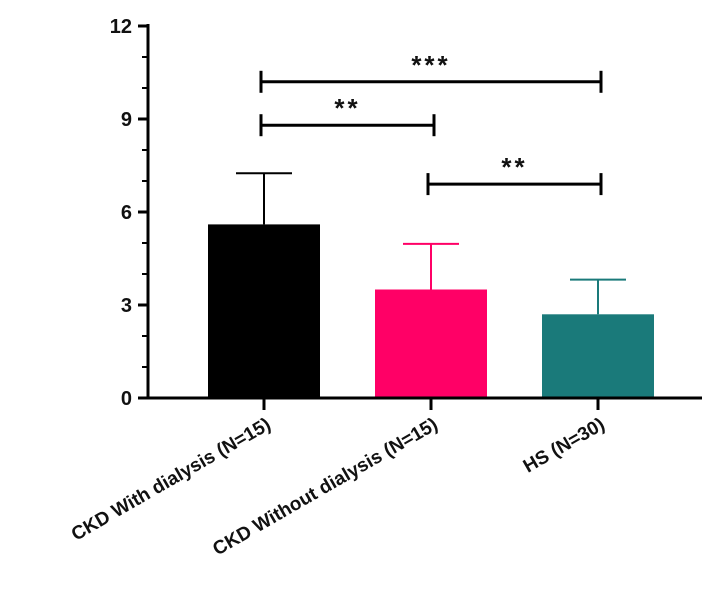 The height and width of the screenshot is (599, 702). I want to click on y-tick-label-2: 6, so click(126, 213).